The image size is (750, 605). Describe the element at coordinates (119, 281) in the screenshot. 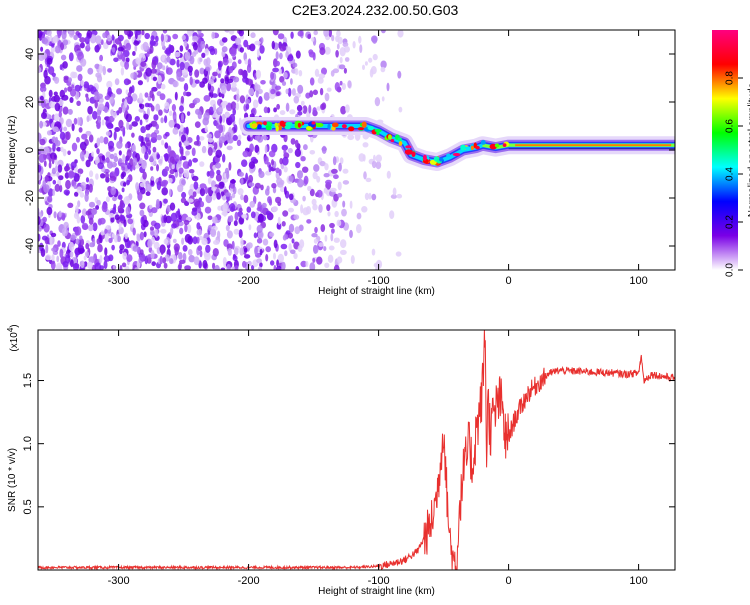

I see `spectrogram-x-tick-label: -300` at that location.